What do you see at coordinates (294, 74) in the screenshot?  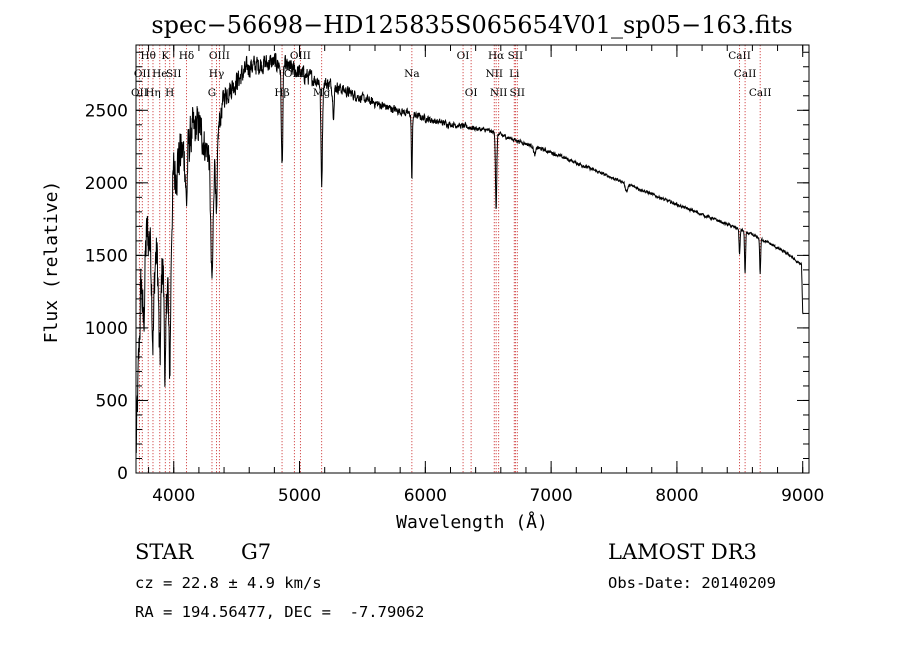 I see `line-label-13: OIII` at bounding box center [294, 74].